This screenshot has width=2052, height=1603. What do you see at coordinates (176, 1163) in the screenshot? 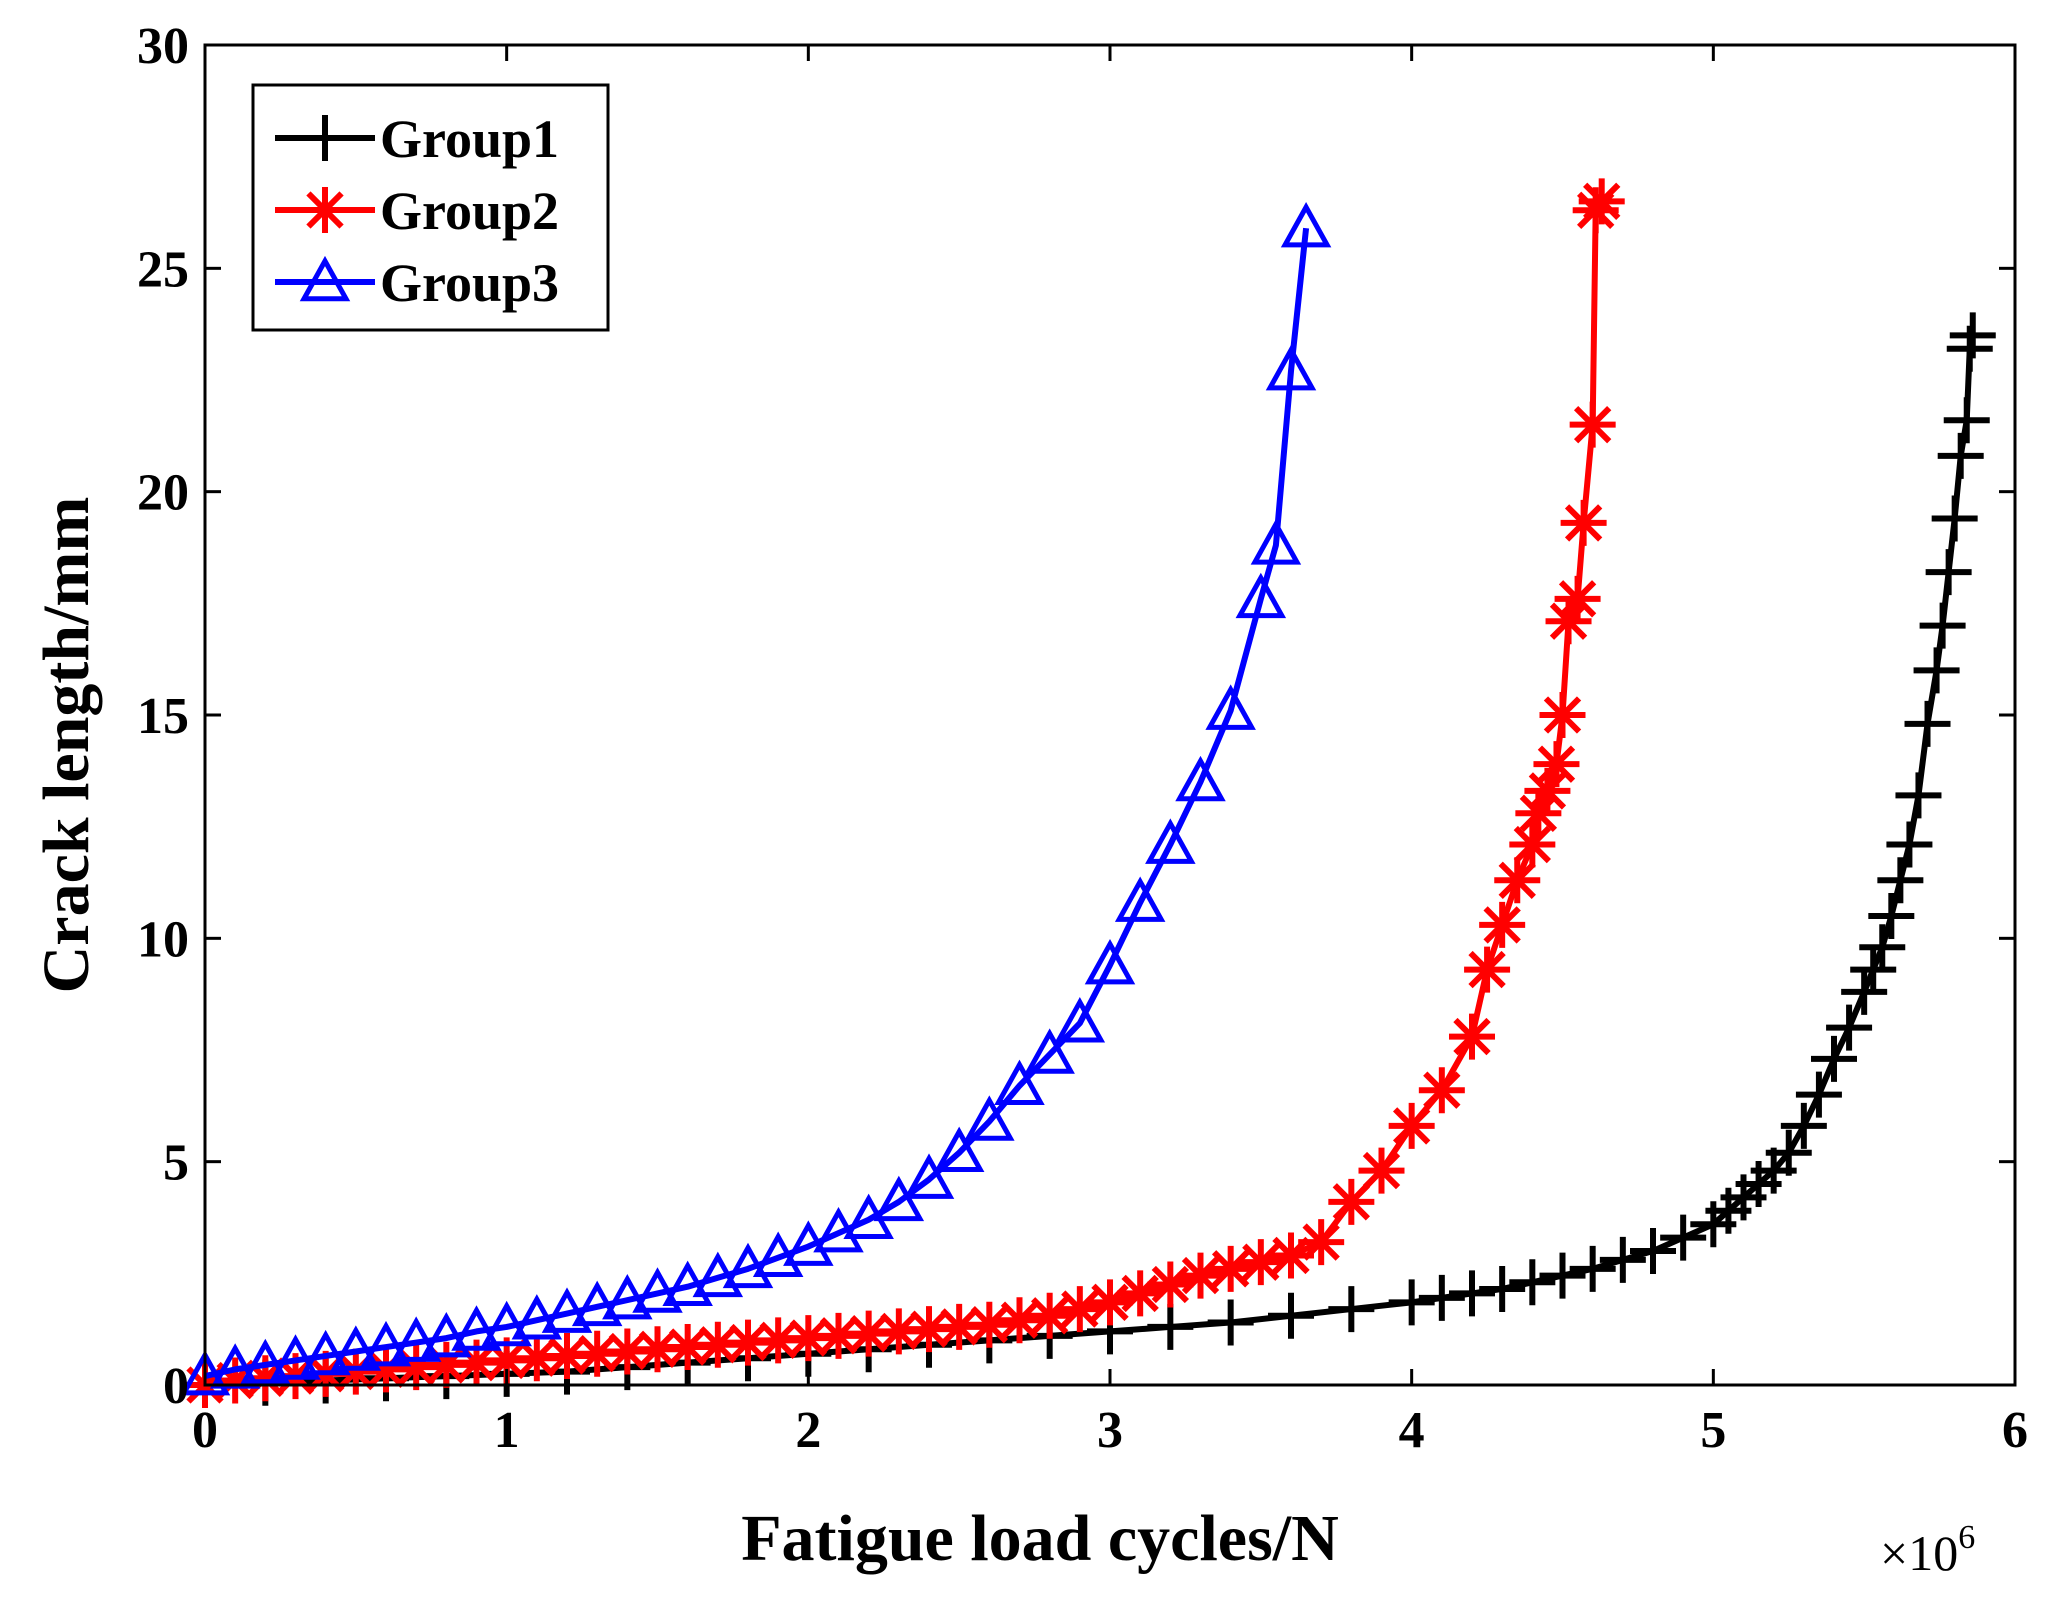
I see `y-tick-label: 5` at bounding box center [176, 1163].